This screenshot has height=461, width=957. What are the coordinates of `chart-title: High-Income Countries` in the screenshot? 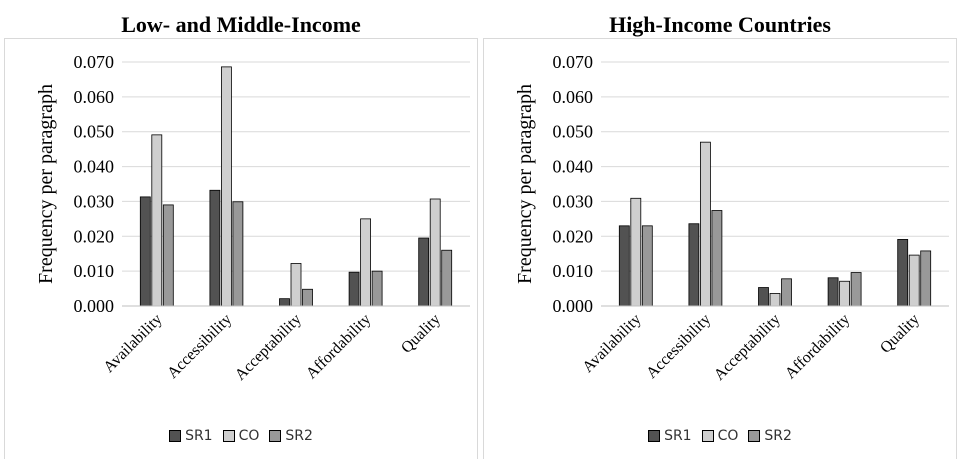 It's located at (720, 24).